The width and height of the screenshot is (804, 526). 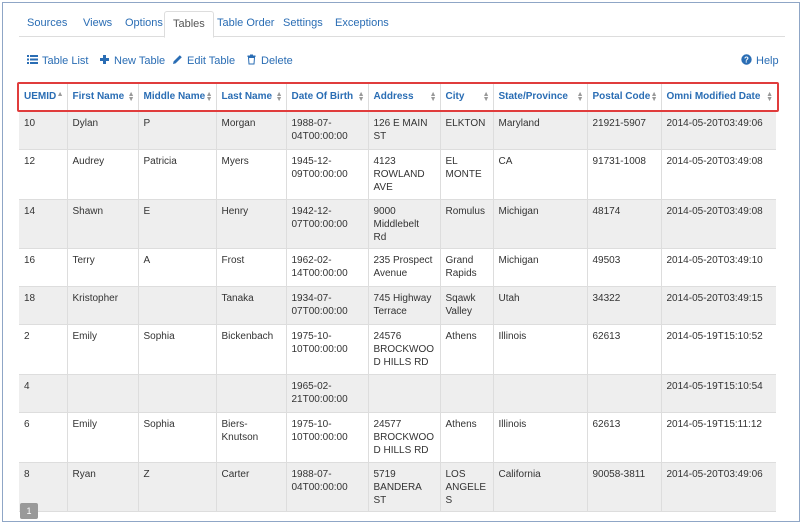 I want to click on edit-table-button: Edit Table, so click(x=203, y=61).